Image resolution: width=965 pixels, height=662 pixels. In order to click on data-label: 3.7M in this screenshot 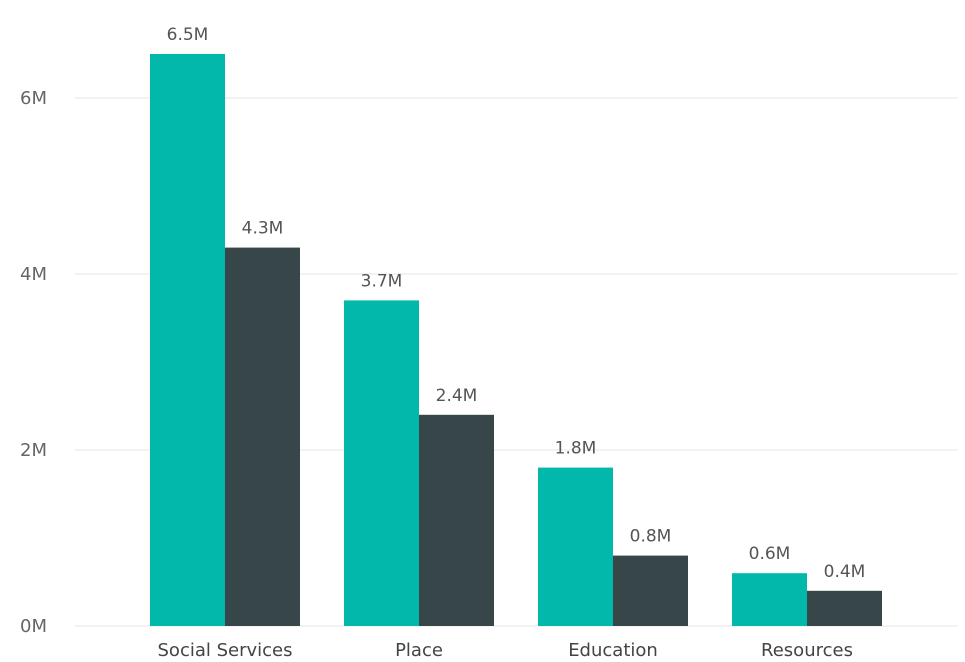, I will do `click(382, 281)`.